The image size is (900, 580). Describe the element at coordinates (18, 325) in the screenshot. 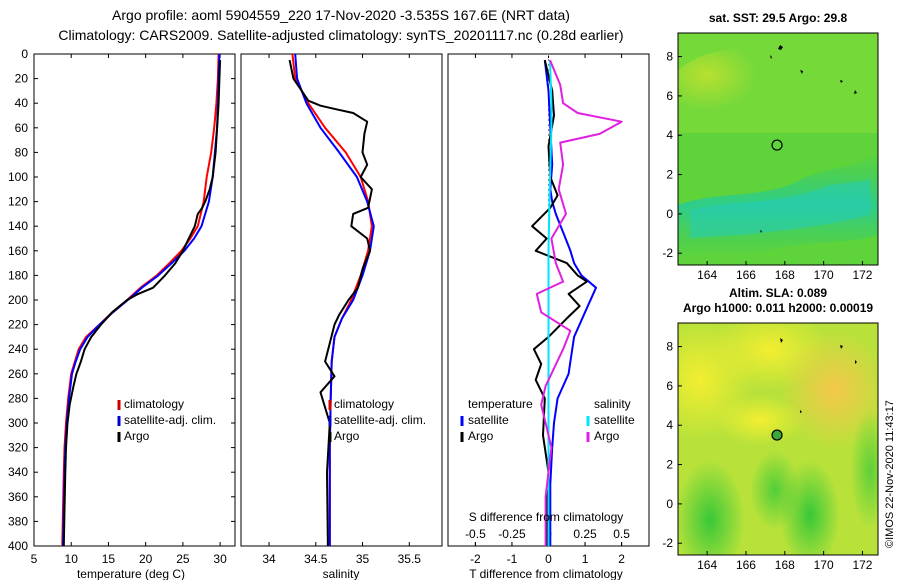

I see `depth-tick-label: 220` at that location.